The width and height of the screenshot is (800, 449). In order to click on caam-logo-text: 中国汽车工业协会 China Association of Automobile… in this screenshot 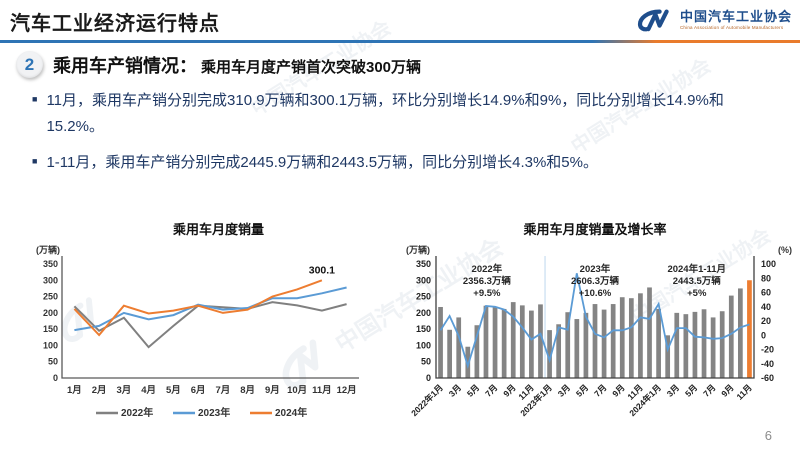, I will do `click(735, 19)`.